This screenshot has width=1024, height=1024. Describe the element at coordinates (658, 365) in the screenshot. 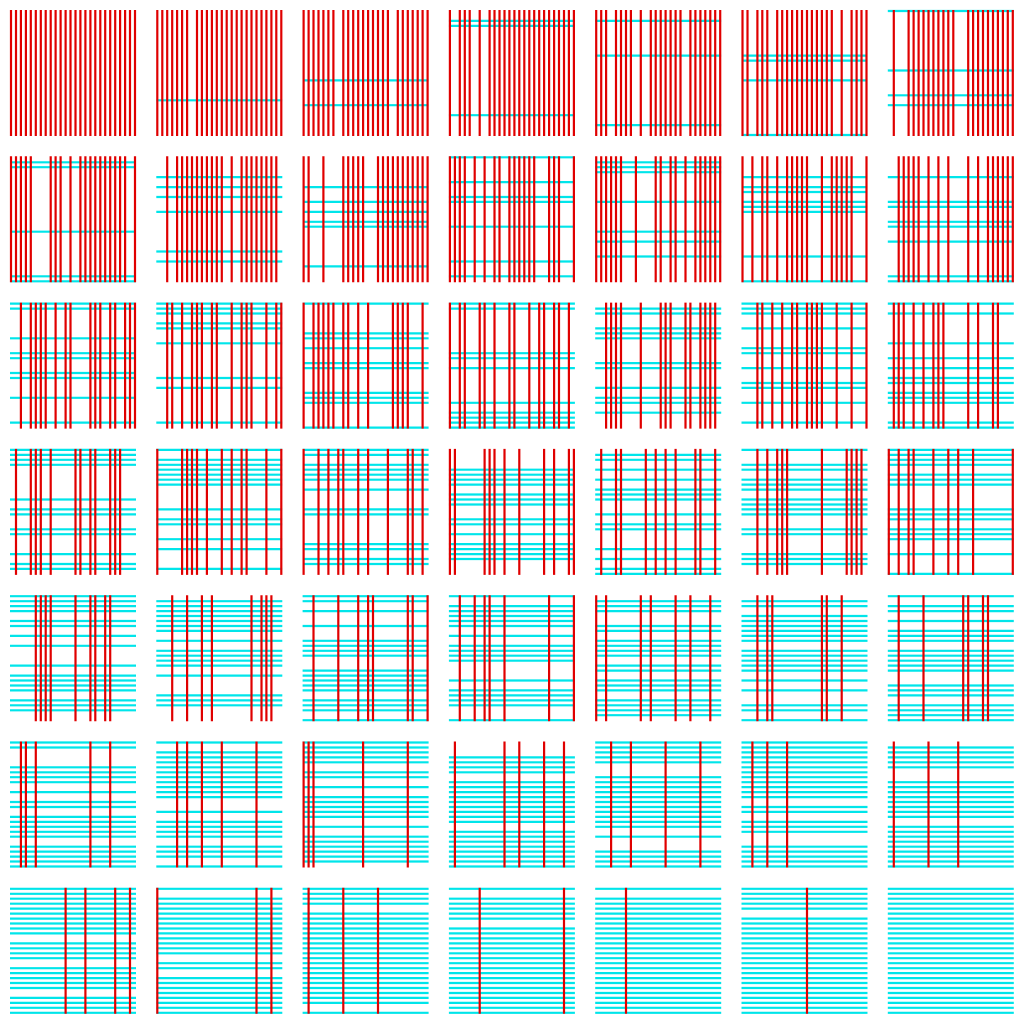

I see `pattern-panel-r3-c5` at that location.